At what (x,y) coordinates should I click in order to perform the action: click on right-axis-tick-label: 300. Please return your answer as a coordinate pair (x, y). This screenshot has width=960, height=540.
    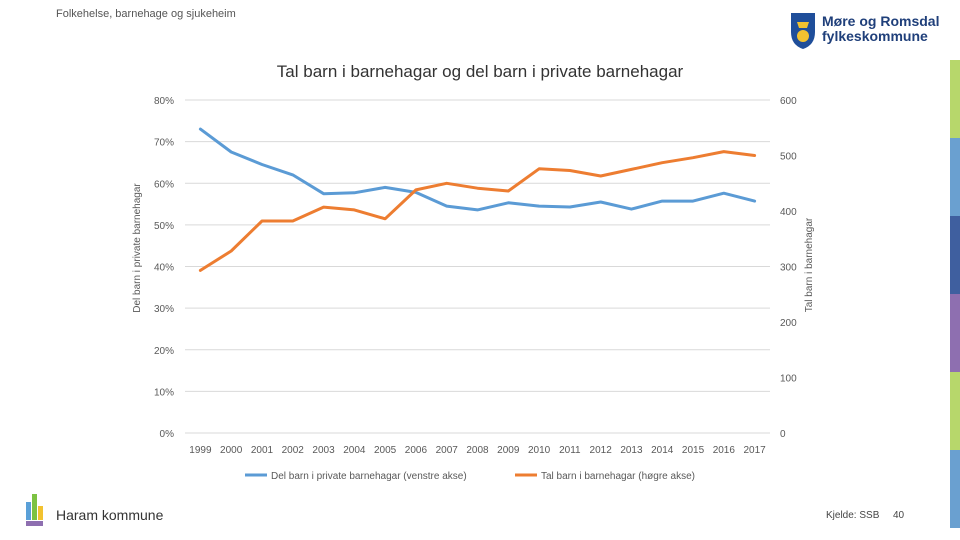
    Looking at the image, I should click on (788, 268).